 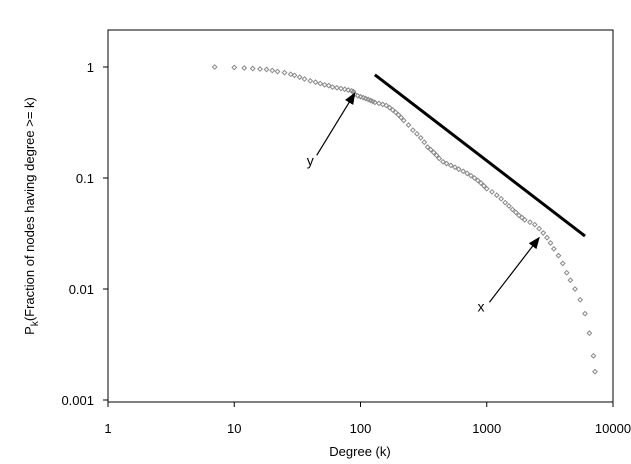 I want to click on x-tick-label: 100, so click(x=361, y=428).